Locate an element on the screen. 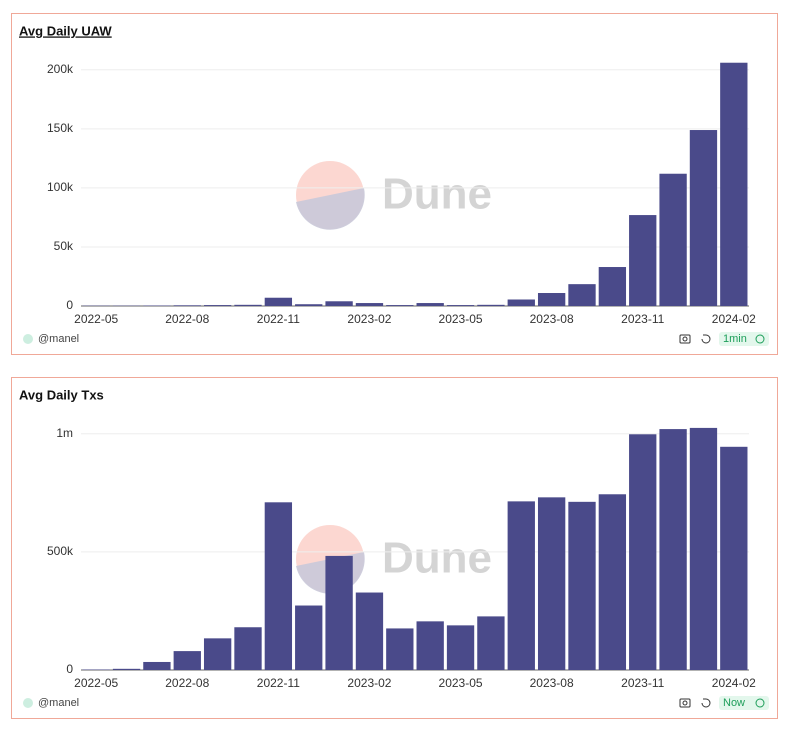 This screenshot has height=742, width=790. chart-title: Avg Daily UAW is located at coordinates (65, 30).